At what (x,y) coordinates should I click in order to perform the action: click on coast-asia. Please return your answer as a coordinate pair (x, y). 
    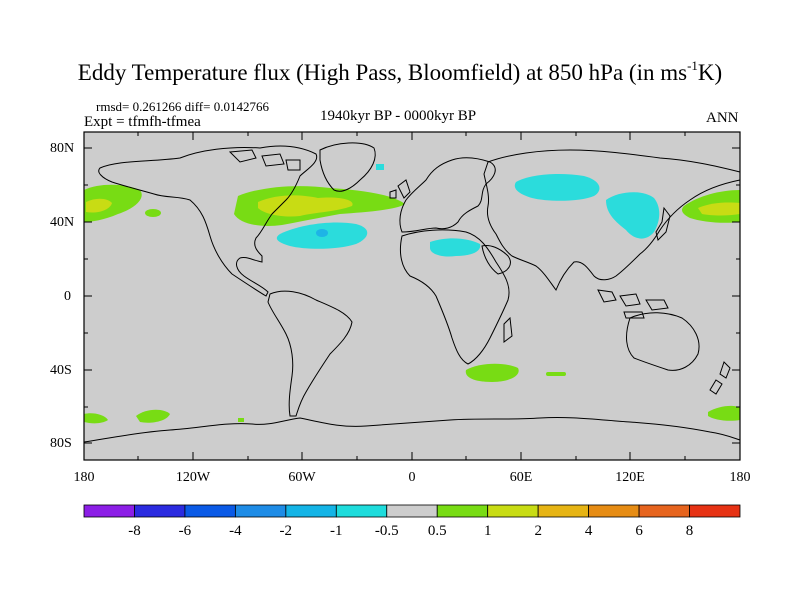
    Looking at the image, I should click on (612, 220).